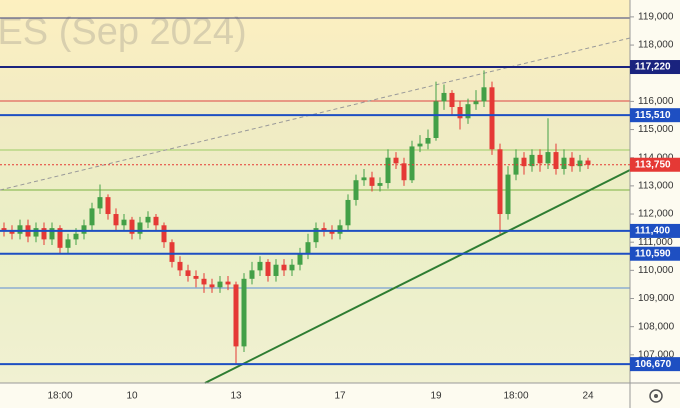 The height and width of the screenshot is (408, 680). What do you see at coordinates (656, 270) in the screenshot?
I see `y-tick-label: 110,000` at bounding box center [656, 270].